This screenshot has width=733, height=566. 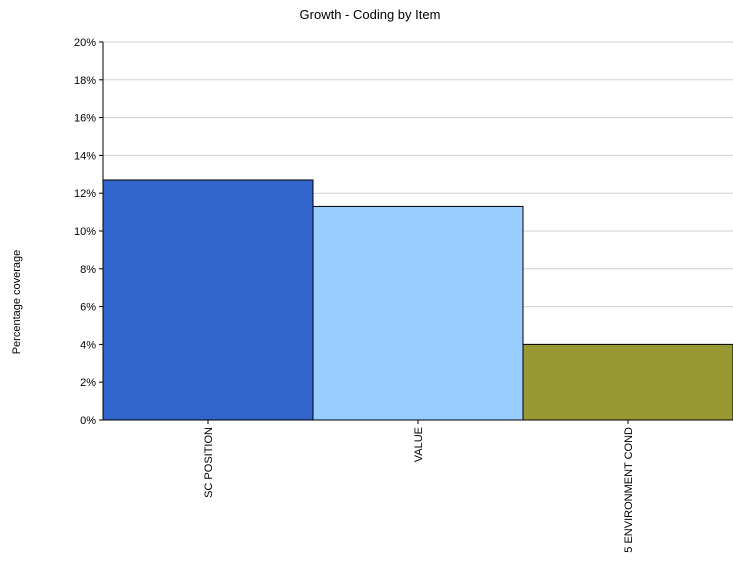 I want to click on y-tick-label: 2%, so click(x=88, y=383).